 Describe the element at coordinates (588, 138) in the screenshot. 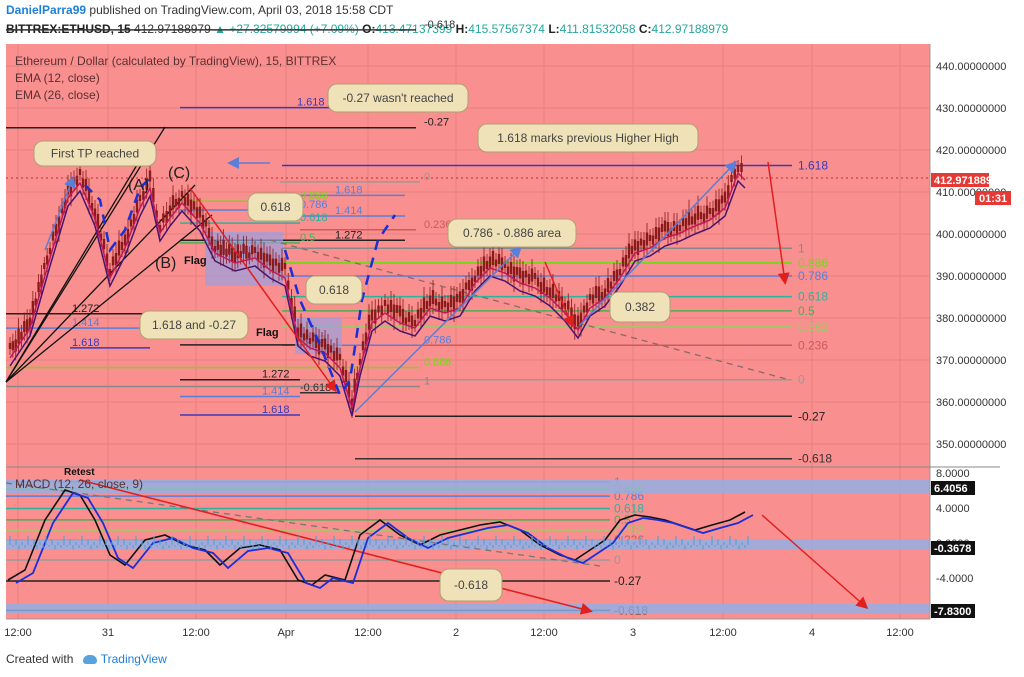

I see `callout-higher-high-bubble` at that location.